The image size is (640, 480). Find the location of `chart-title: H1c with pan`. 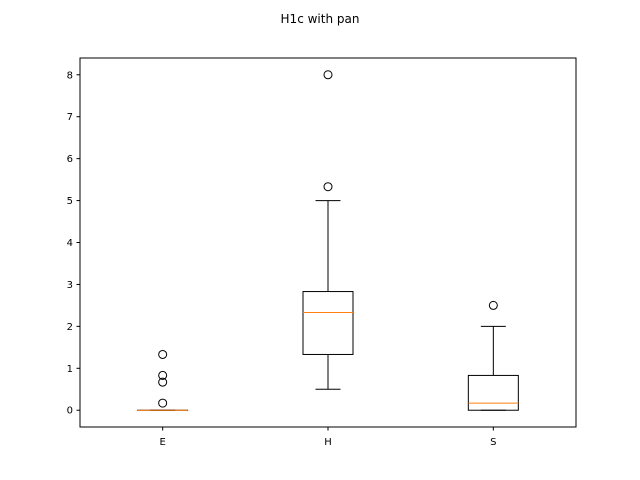

chart-title: H1c with pan is located at coordinates (320, 19).